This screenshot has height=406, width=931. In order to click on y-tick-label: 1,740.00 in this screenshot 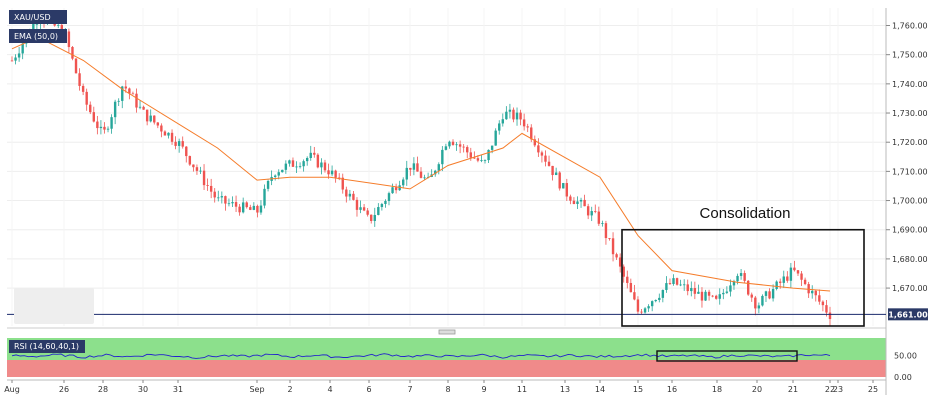, I will do `click(910, 84)`.